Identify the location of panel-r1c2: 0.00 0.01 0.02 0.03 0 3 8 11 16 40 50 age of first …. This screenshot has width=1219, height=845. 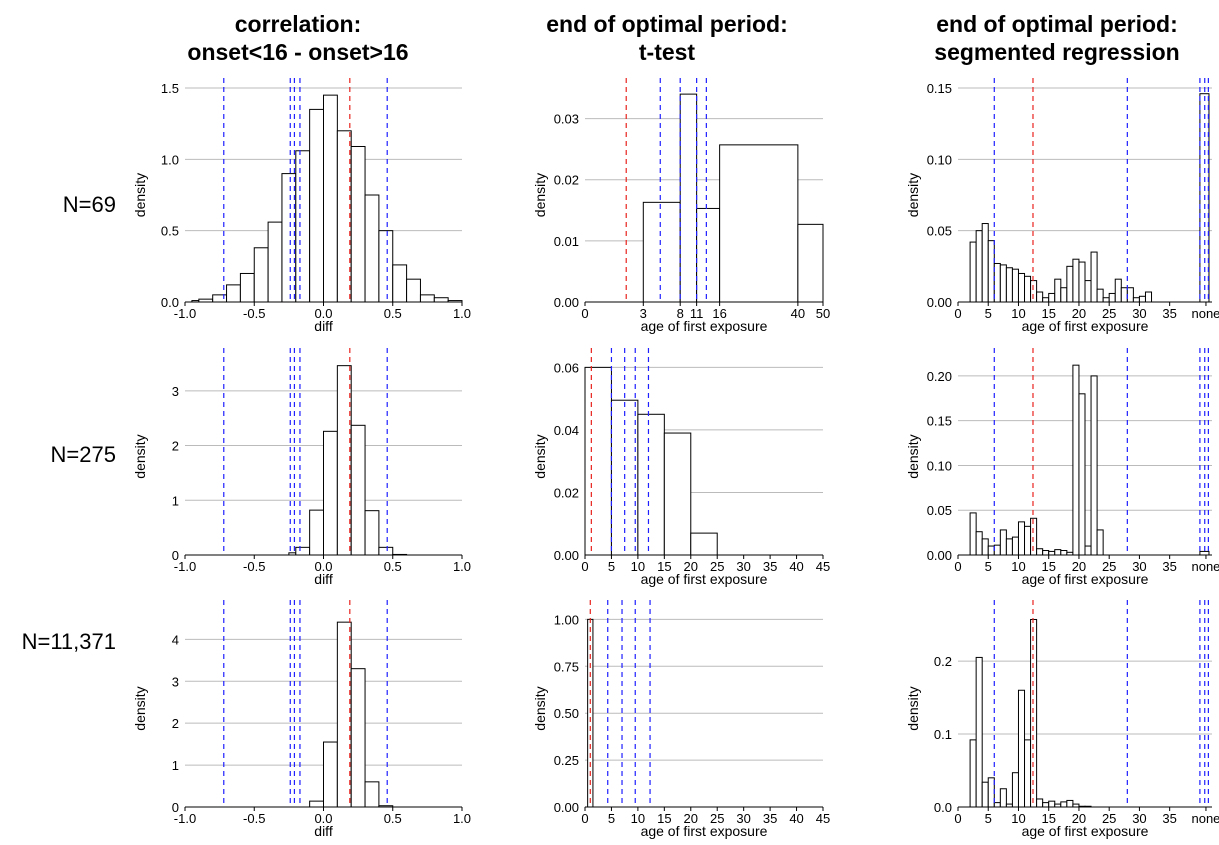
(681, 206).